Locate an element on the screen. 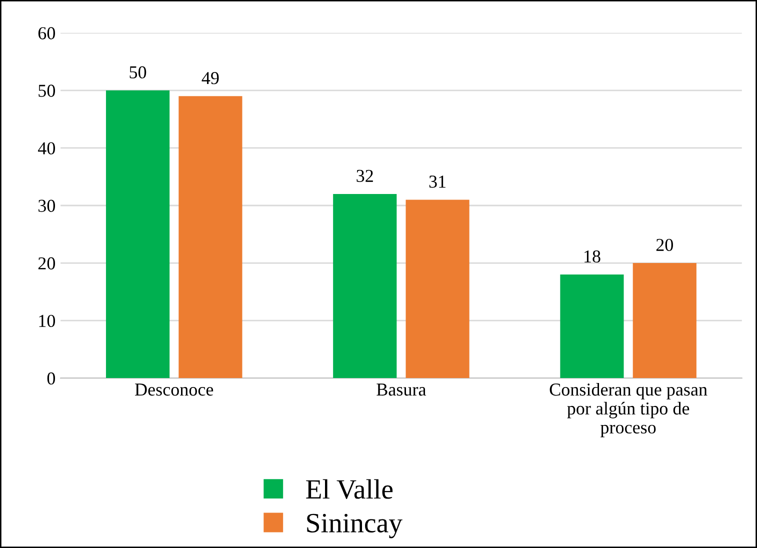 This screenshot has height=548, width=757. data-label: 49 is located at coordinates (210, 78).